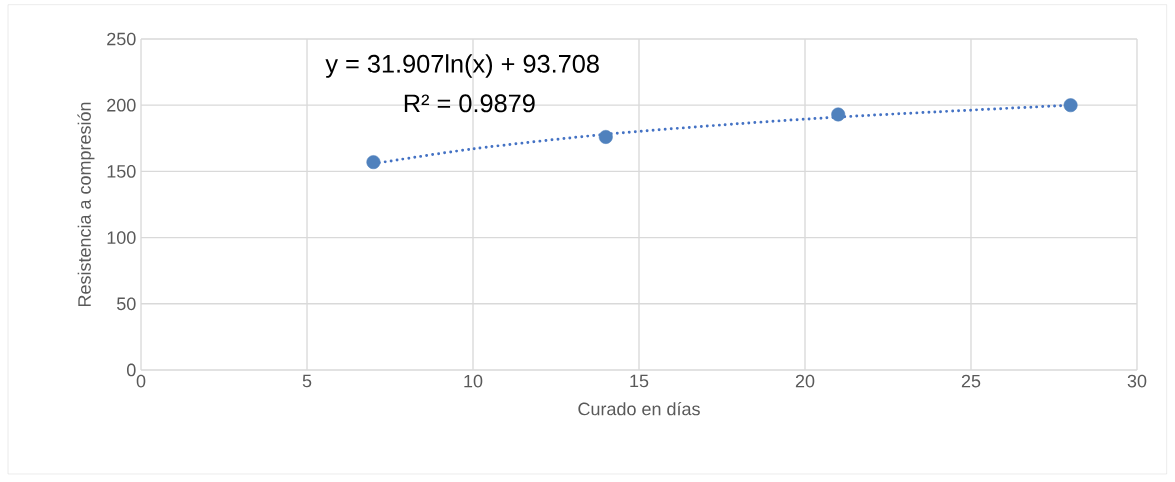 This screenshot has width=1175, height=482. Describe the element at coordinates (971, 381) in the screenshot. I see `x-tick-label: 25` at that location.